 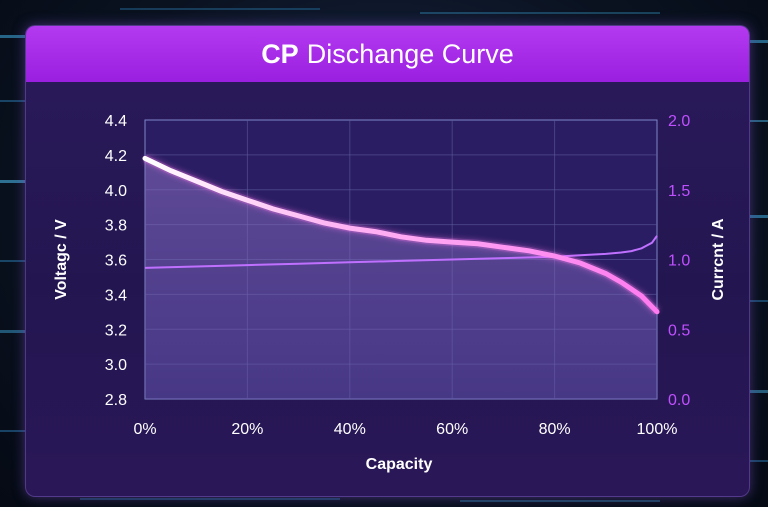 What do you see at coordinates (679, 121) in the screenshot?
I see `y-right-tick-label: 2.0` at bounding box center [679, 121].